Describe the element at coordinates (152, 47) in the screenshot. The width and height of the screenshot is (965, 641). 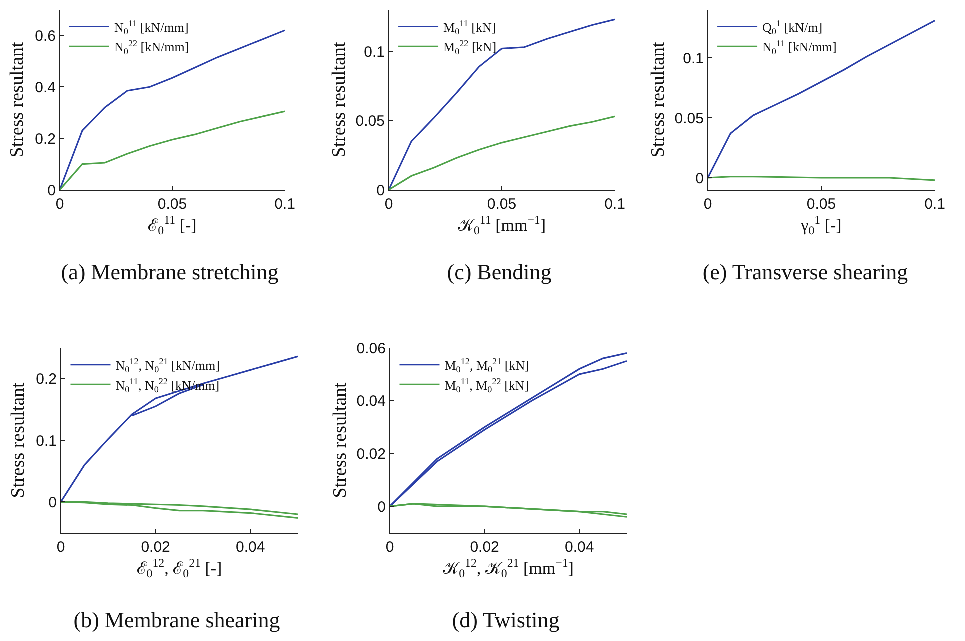
I see `legend-label: N$_{0}$$^{22}$ [kN/mm]` at that location.